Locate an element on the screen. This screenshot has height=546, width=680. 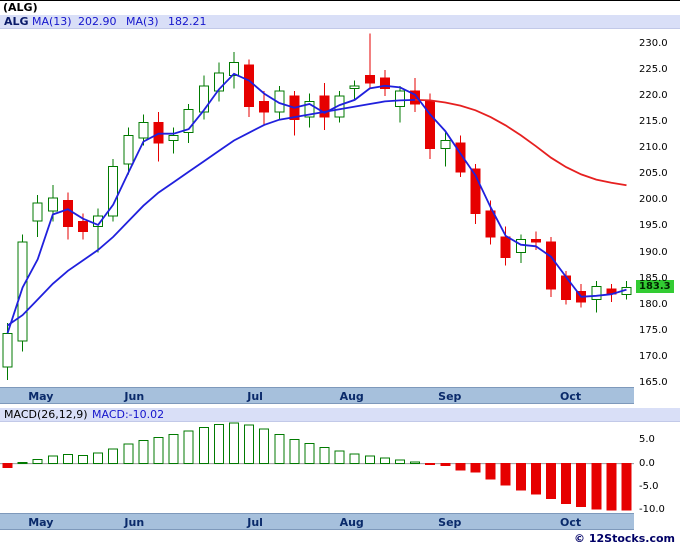
price-axis-tick-label: 210.0 is located at coordinates (653, 148).